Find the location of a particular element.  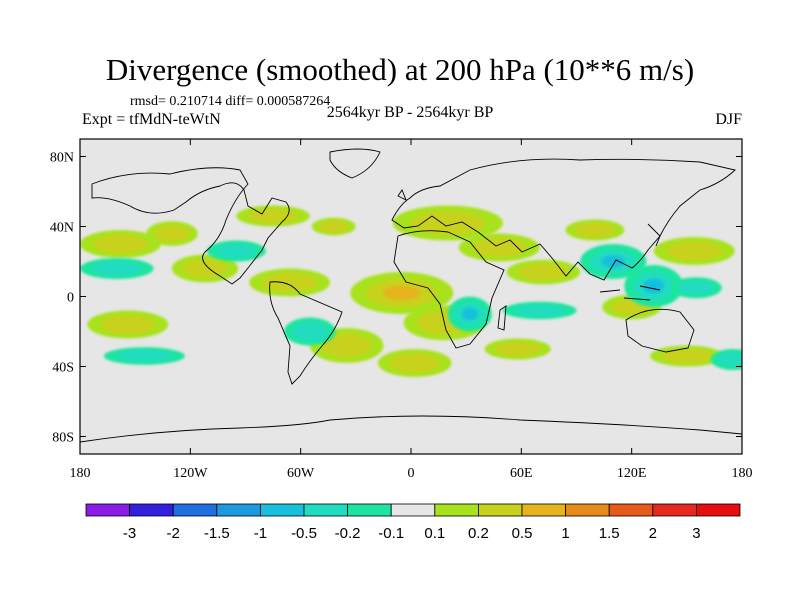

x-tick-label: 0 is located at coordinates (411, 473).